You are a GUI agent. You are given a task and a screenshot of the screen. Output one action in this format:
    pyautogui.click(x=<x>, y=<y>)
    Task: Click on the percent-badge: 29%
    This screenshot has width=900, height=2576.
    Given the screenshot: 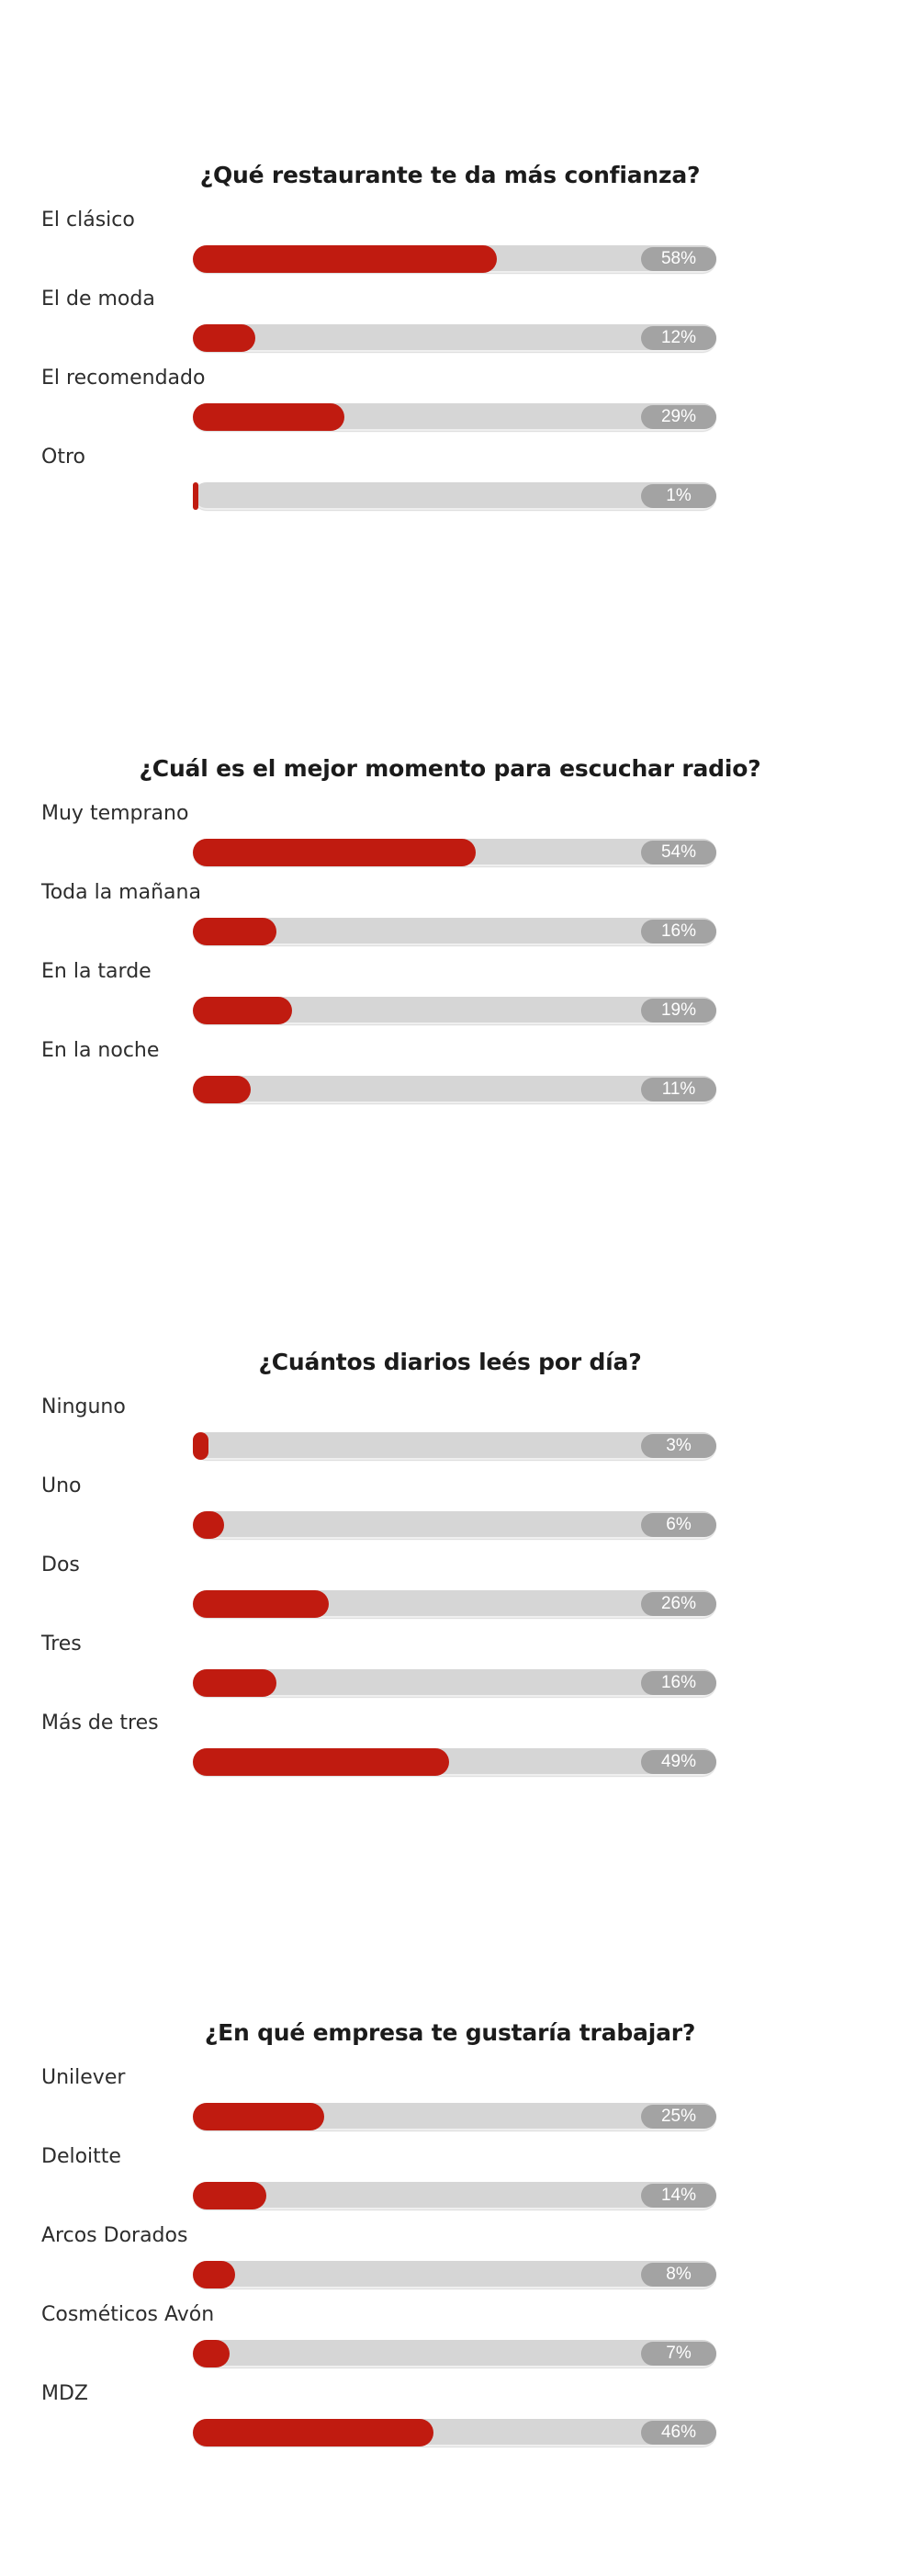 What is the action you would take?
    pyautogui.click(x=678, y=417)
    